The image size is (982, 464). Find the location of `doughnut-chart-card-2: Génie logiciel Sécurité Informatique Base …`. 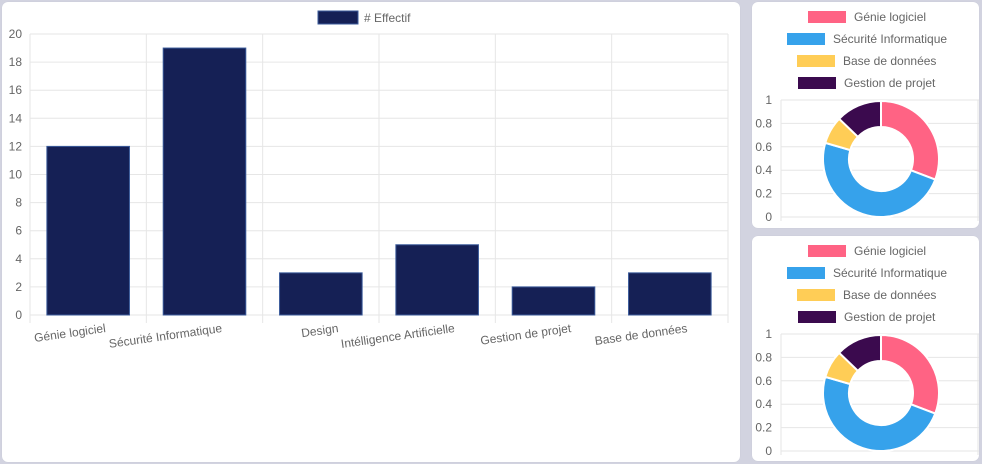

doughnut-chart-card-2: Génie logiciel Sécurité Informatique Base … is located at coordinates (865, 348).